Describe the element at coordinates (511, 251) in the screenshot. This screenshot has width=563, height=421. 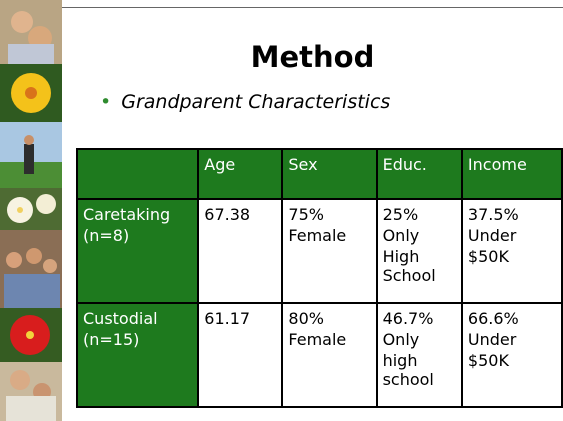
I see `table-cell: 37.5% Under $50K` at that location.